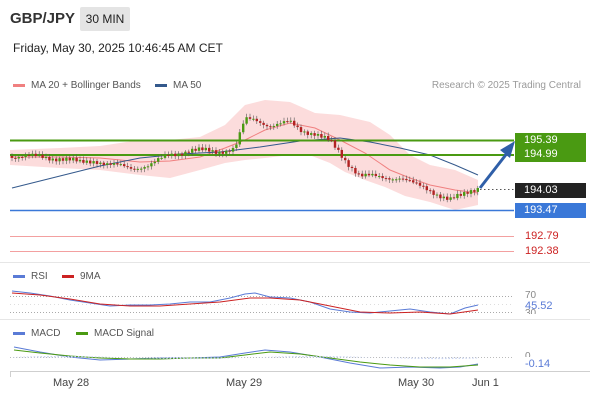 Image resolution: width=590 pixels, height=400 pixels. I want to click on x-axis-label-may30: May 30, so click(416, 383).